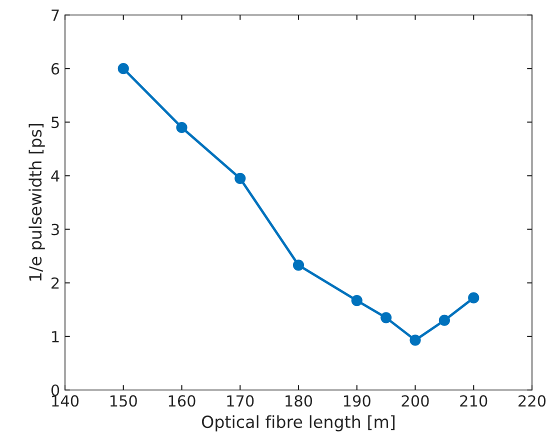  I want to click on y-tick-label: 1, so click(55, 336).